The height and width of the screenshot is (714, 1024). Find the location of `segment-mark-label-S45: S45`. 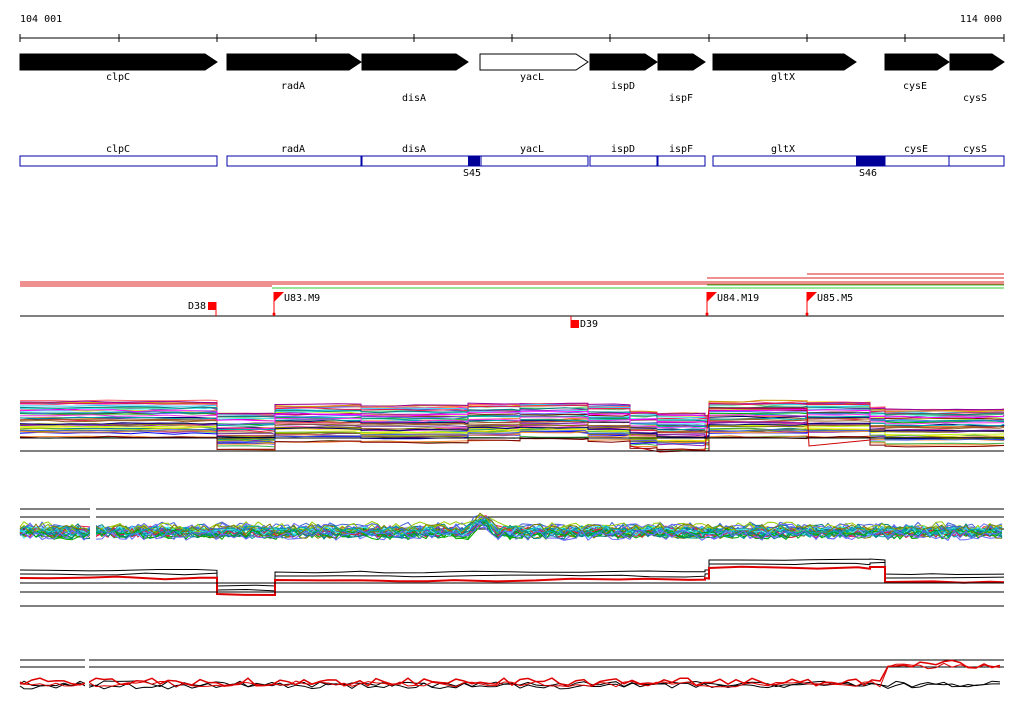

segment-mark-label-S45: S45 is located at coordinates (472, 173).